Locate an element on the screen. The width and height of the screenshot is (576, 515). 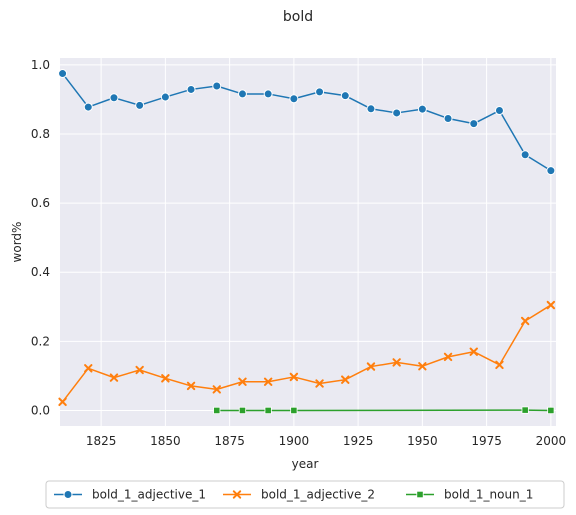
y-tick-label: 0.0 is located at coordinates (40, 410).